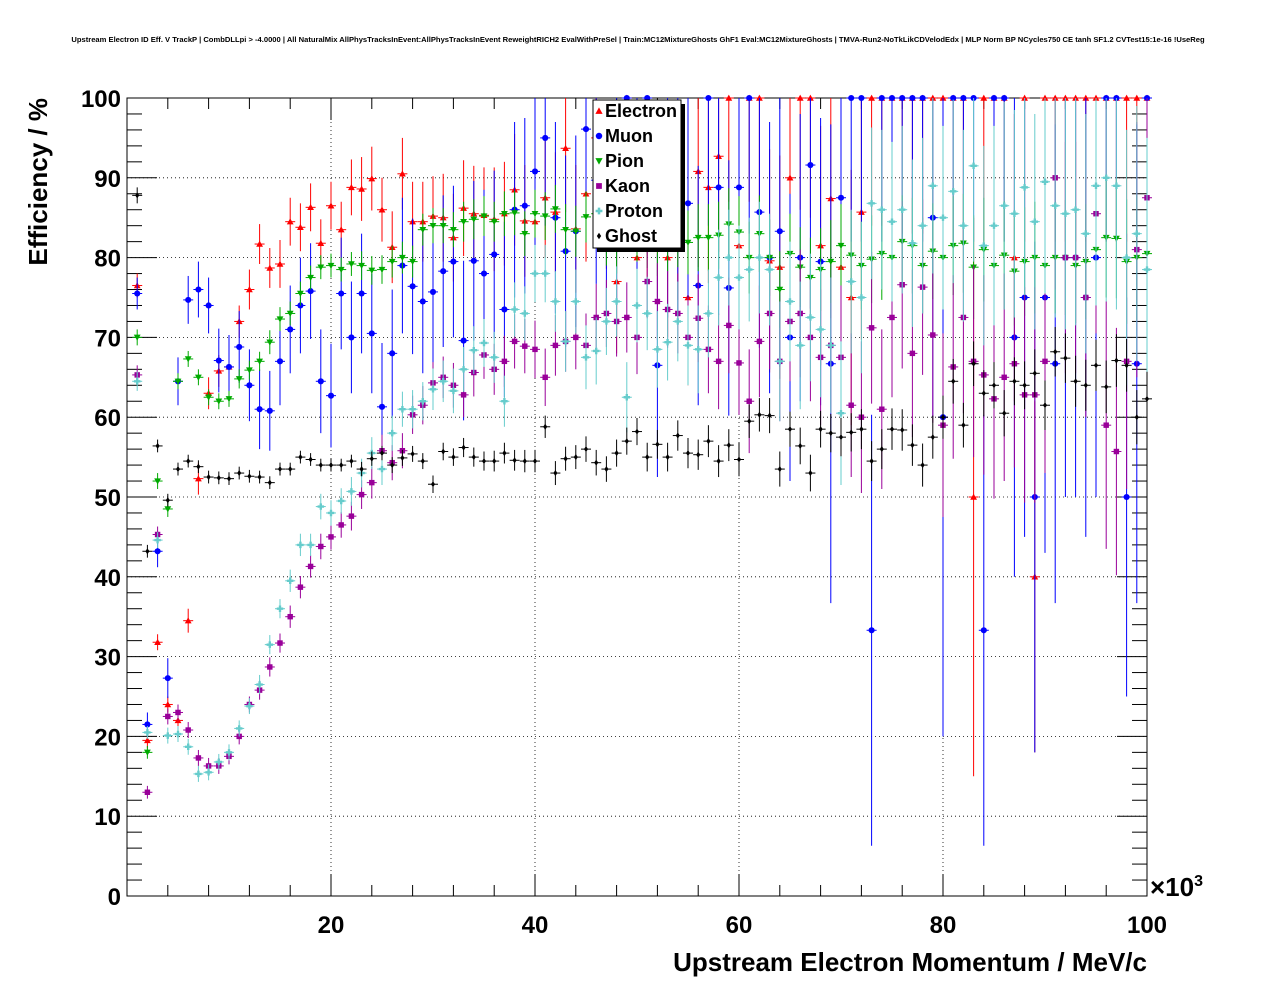  Describe the element at coordinates (535, 925) in the screenshot. I see `x-tick-label: 40` at that location.